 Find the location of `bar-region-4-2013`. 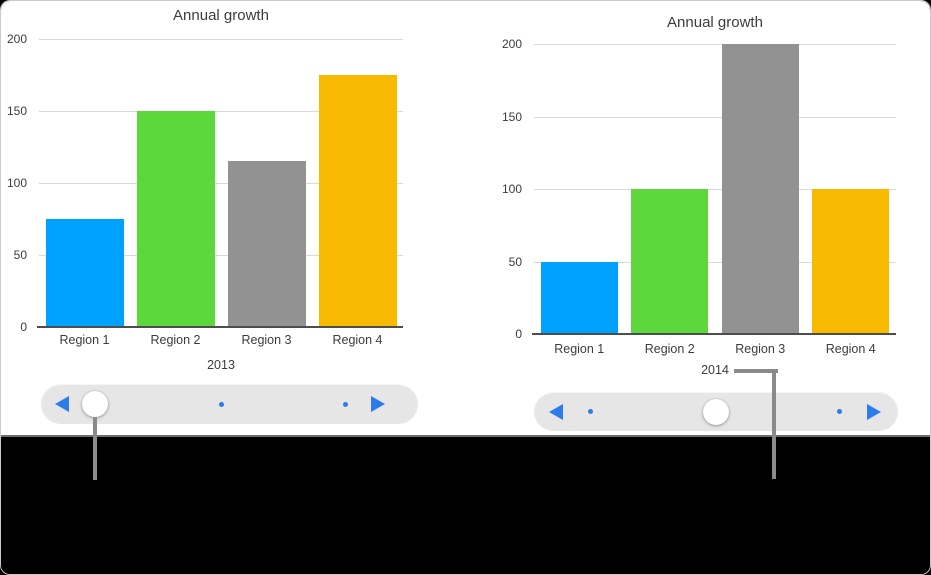

bar-region-4-2013 is located at coordinates (357, 200).